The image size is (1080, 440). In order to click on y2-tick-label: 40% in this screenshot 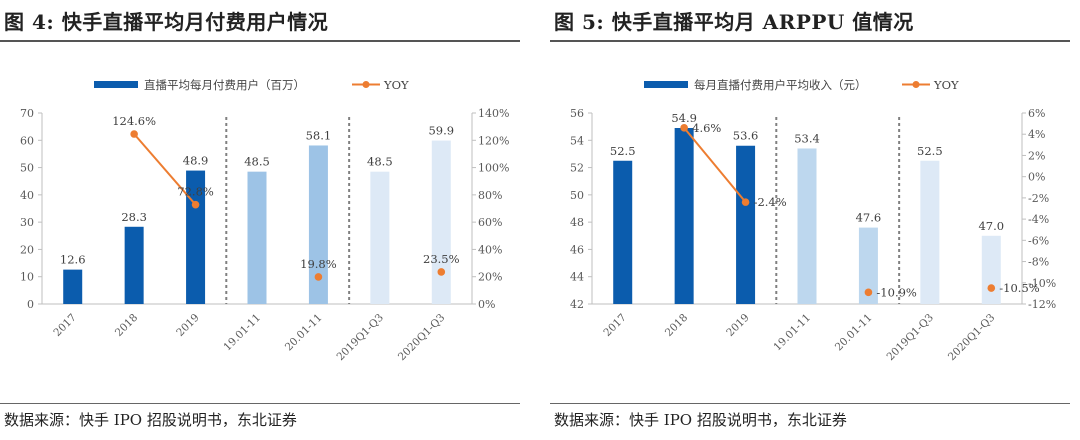, I will do `click(490, 249)`.